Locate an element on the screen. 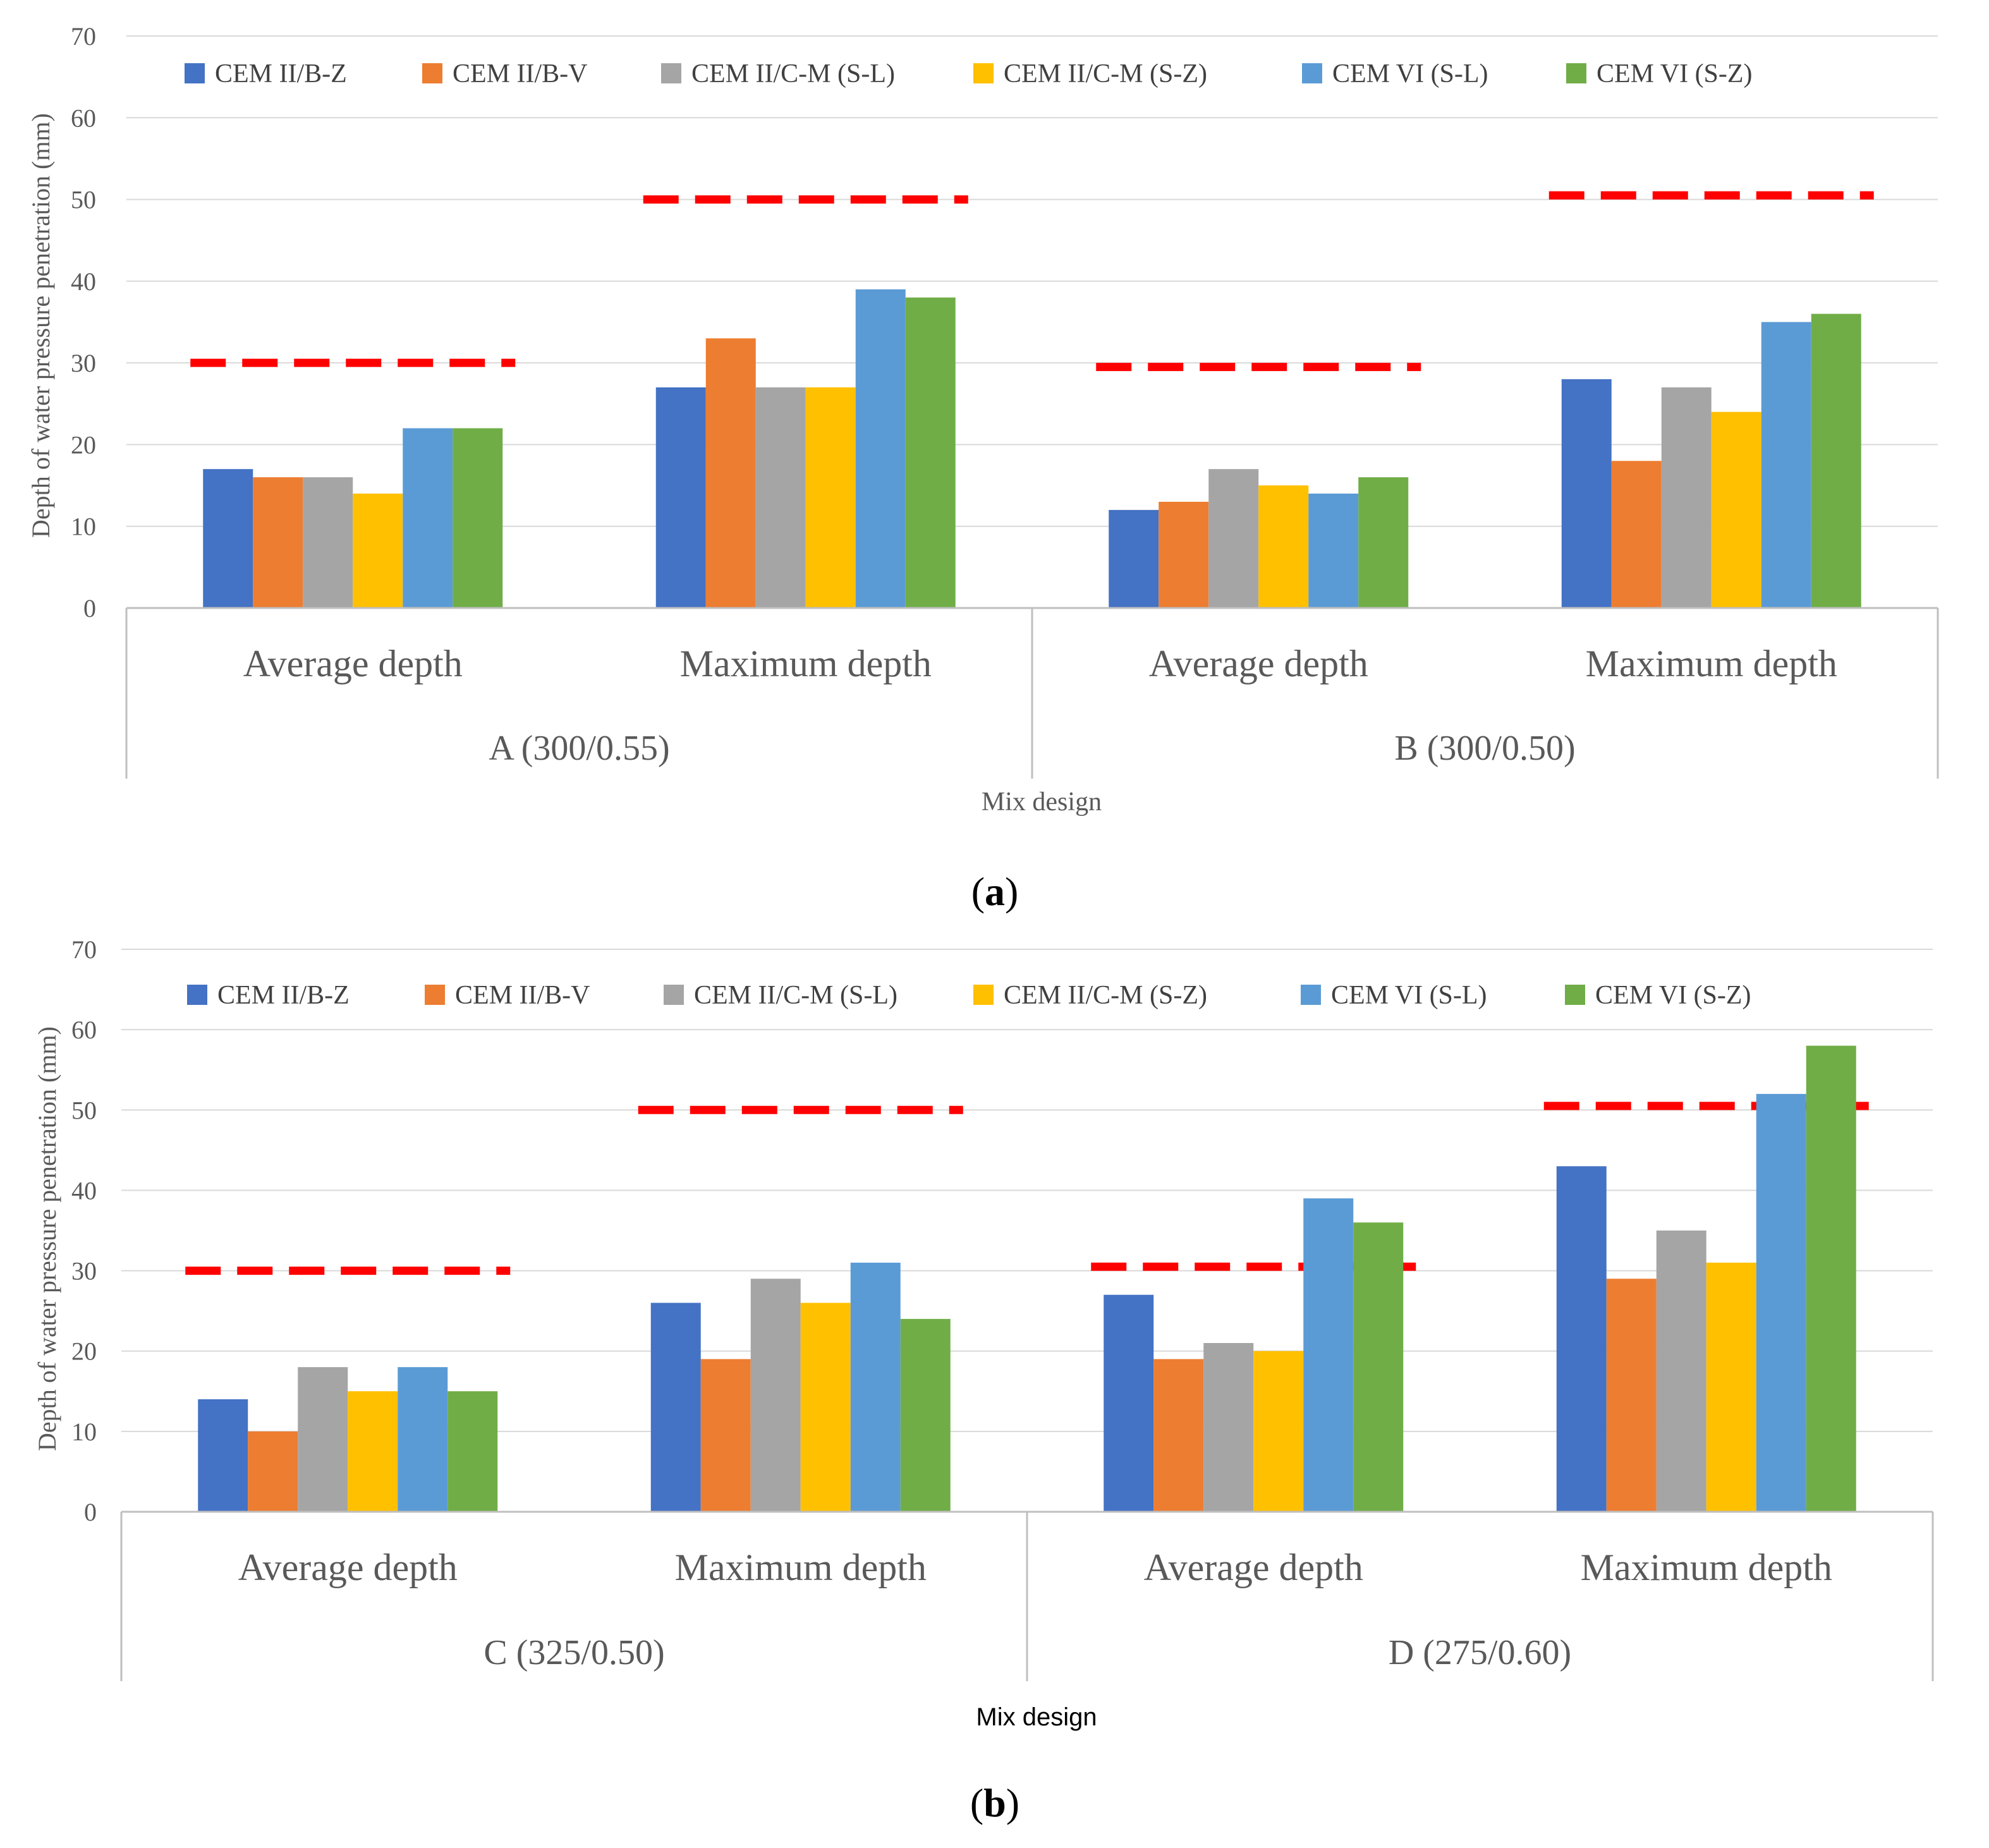 Image resolution: width=1989 pixels, height=1848 pixels. legend-label: CEM II/C-M (S-Z) is located at coordinates (1105, 73).